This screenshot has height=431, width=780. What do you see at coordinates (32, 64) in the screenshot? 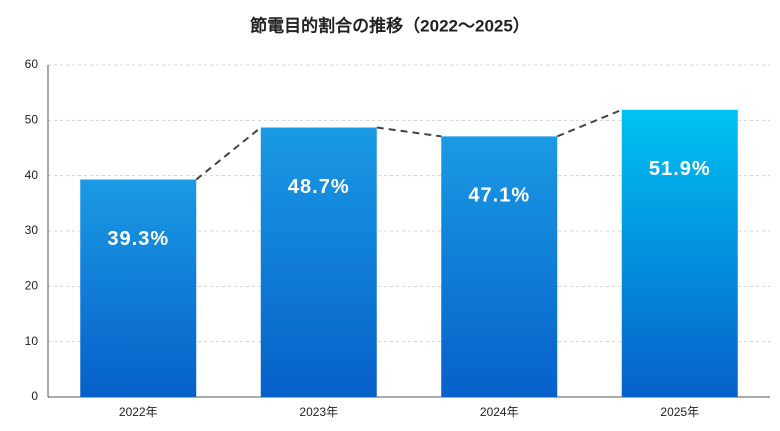
I see `y-tick-label: 60` at bounding box center [32, 64].